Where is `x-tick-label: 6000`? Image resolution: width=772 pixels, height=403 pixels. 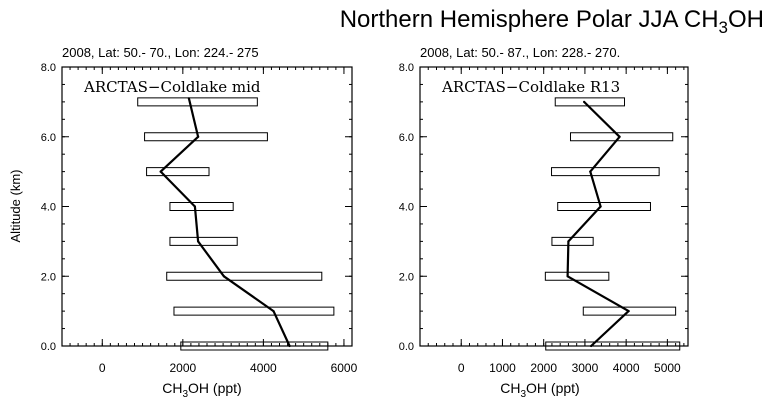 x-tick-label: 6000 is located at coordinates (344, 368).